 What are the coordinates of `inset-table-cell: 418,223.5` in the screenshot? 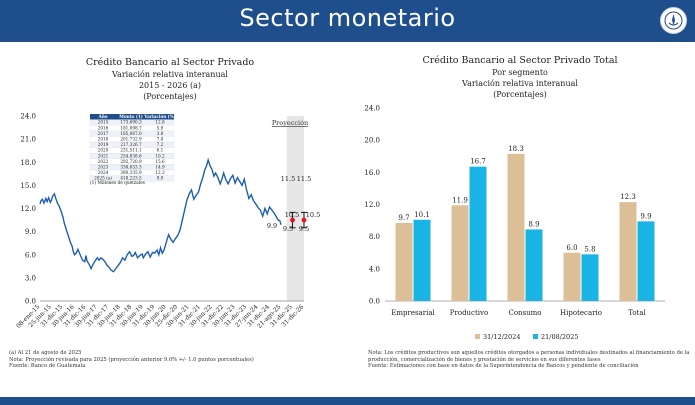 It's located at (131, 178).